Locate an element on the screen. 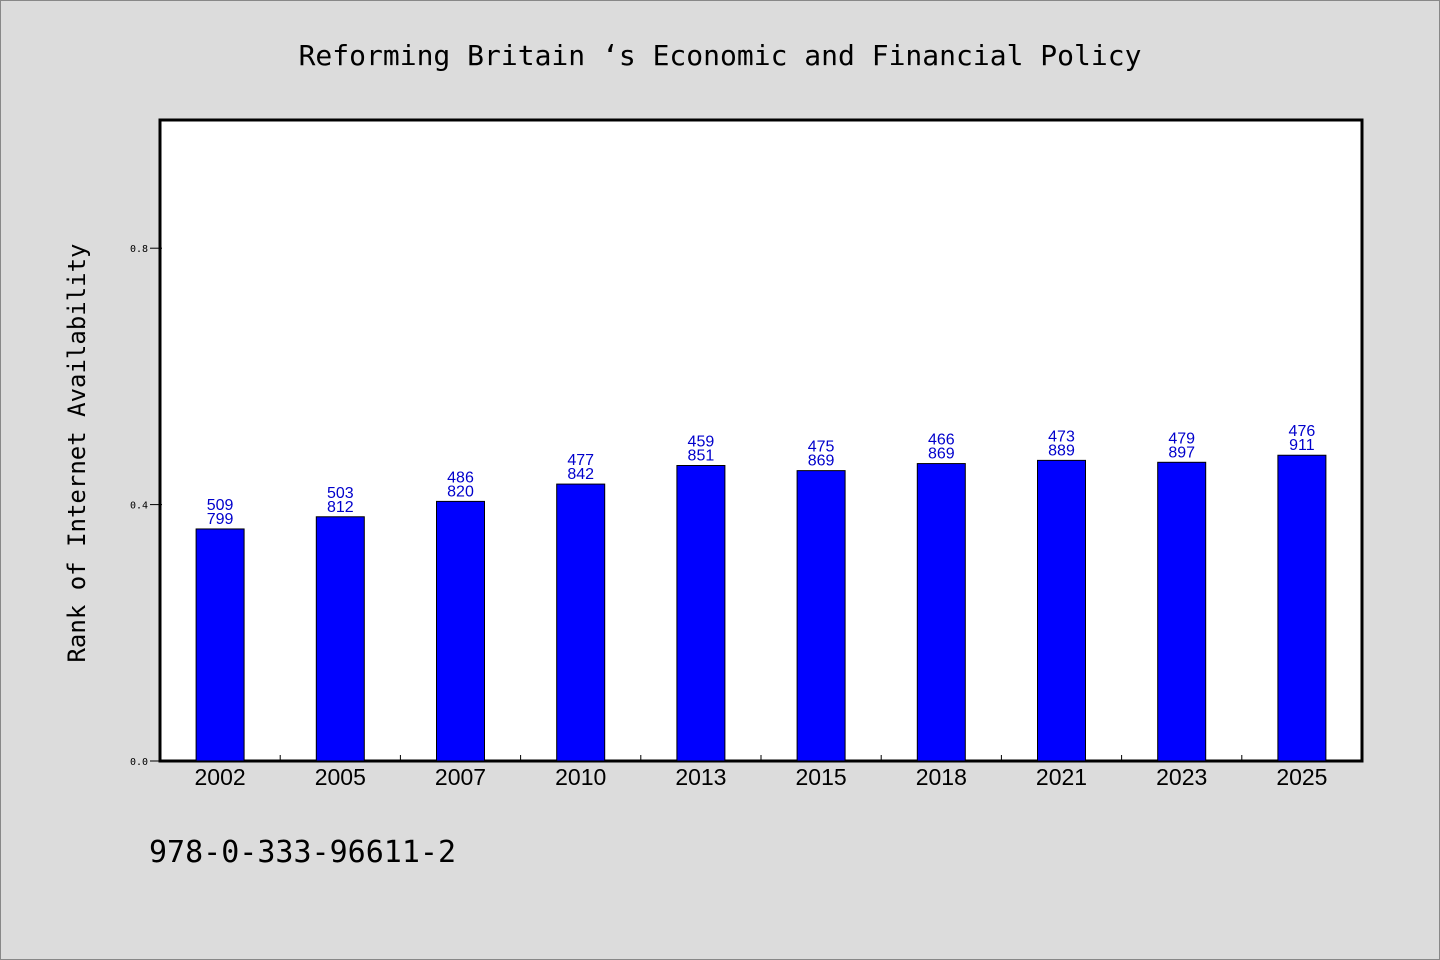 This screenshot has height=960, width=1440. x-tick-label: 2025 is located at coordinates (1301, 777).